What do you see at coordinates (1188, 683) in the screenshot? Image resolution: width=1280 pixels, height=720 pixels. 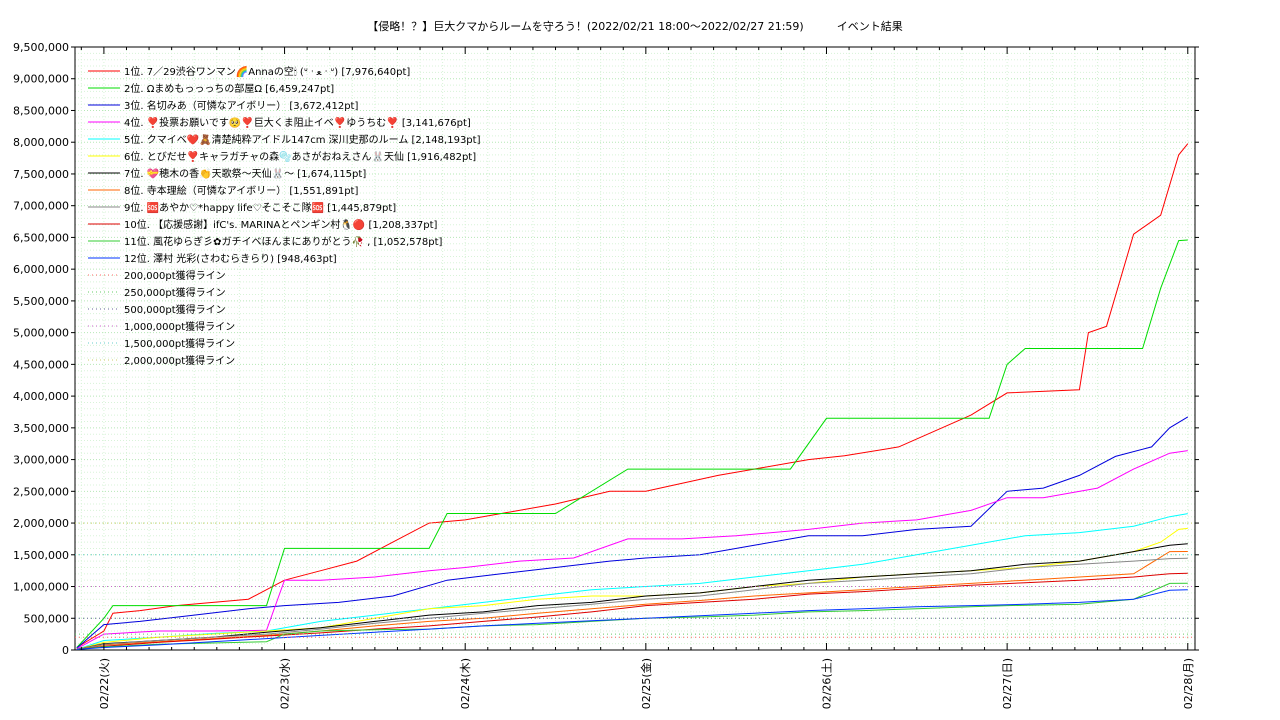 I see `x-tick-label: 02/28(月)` at bounding box center [1188, 683].